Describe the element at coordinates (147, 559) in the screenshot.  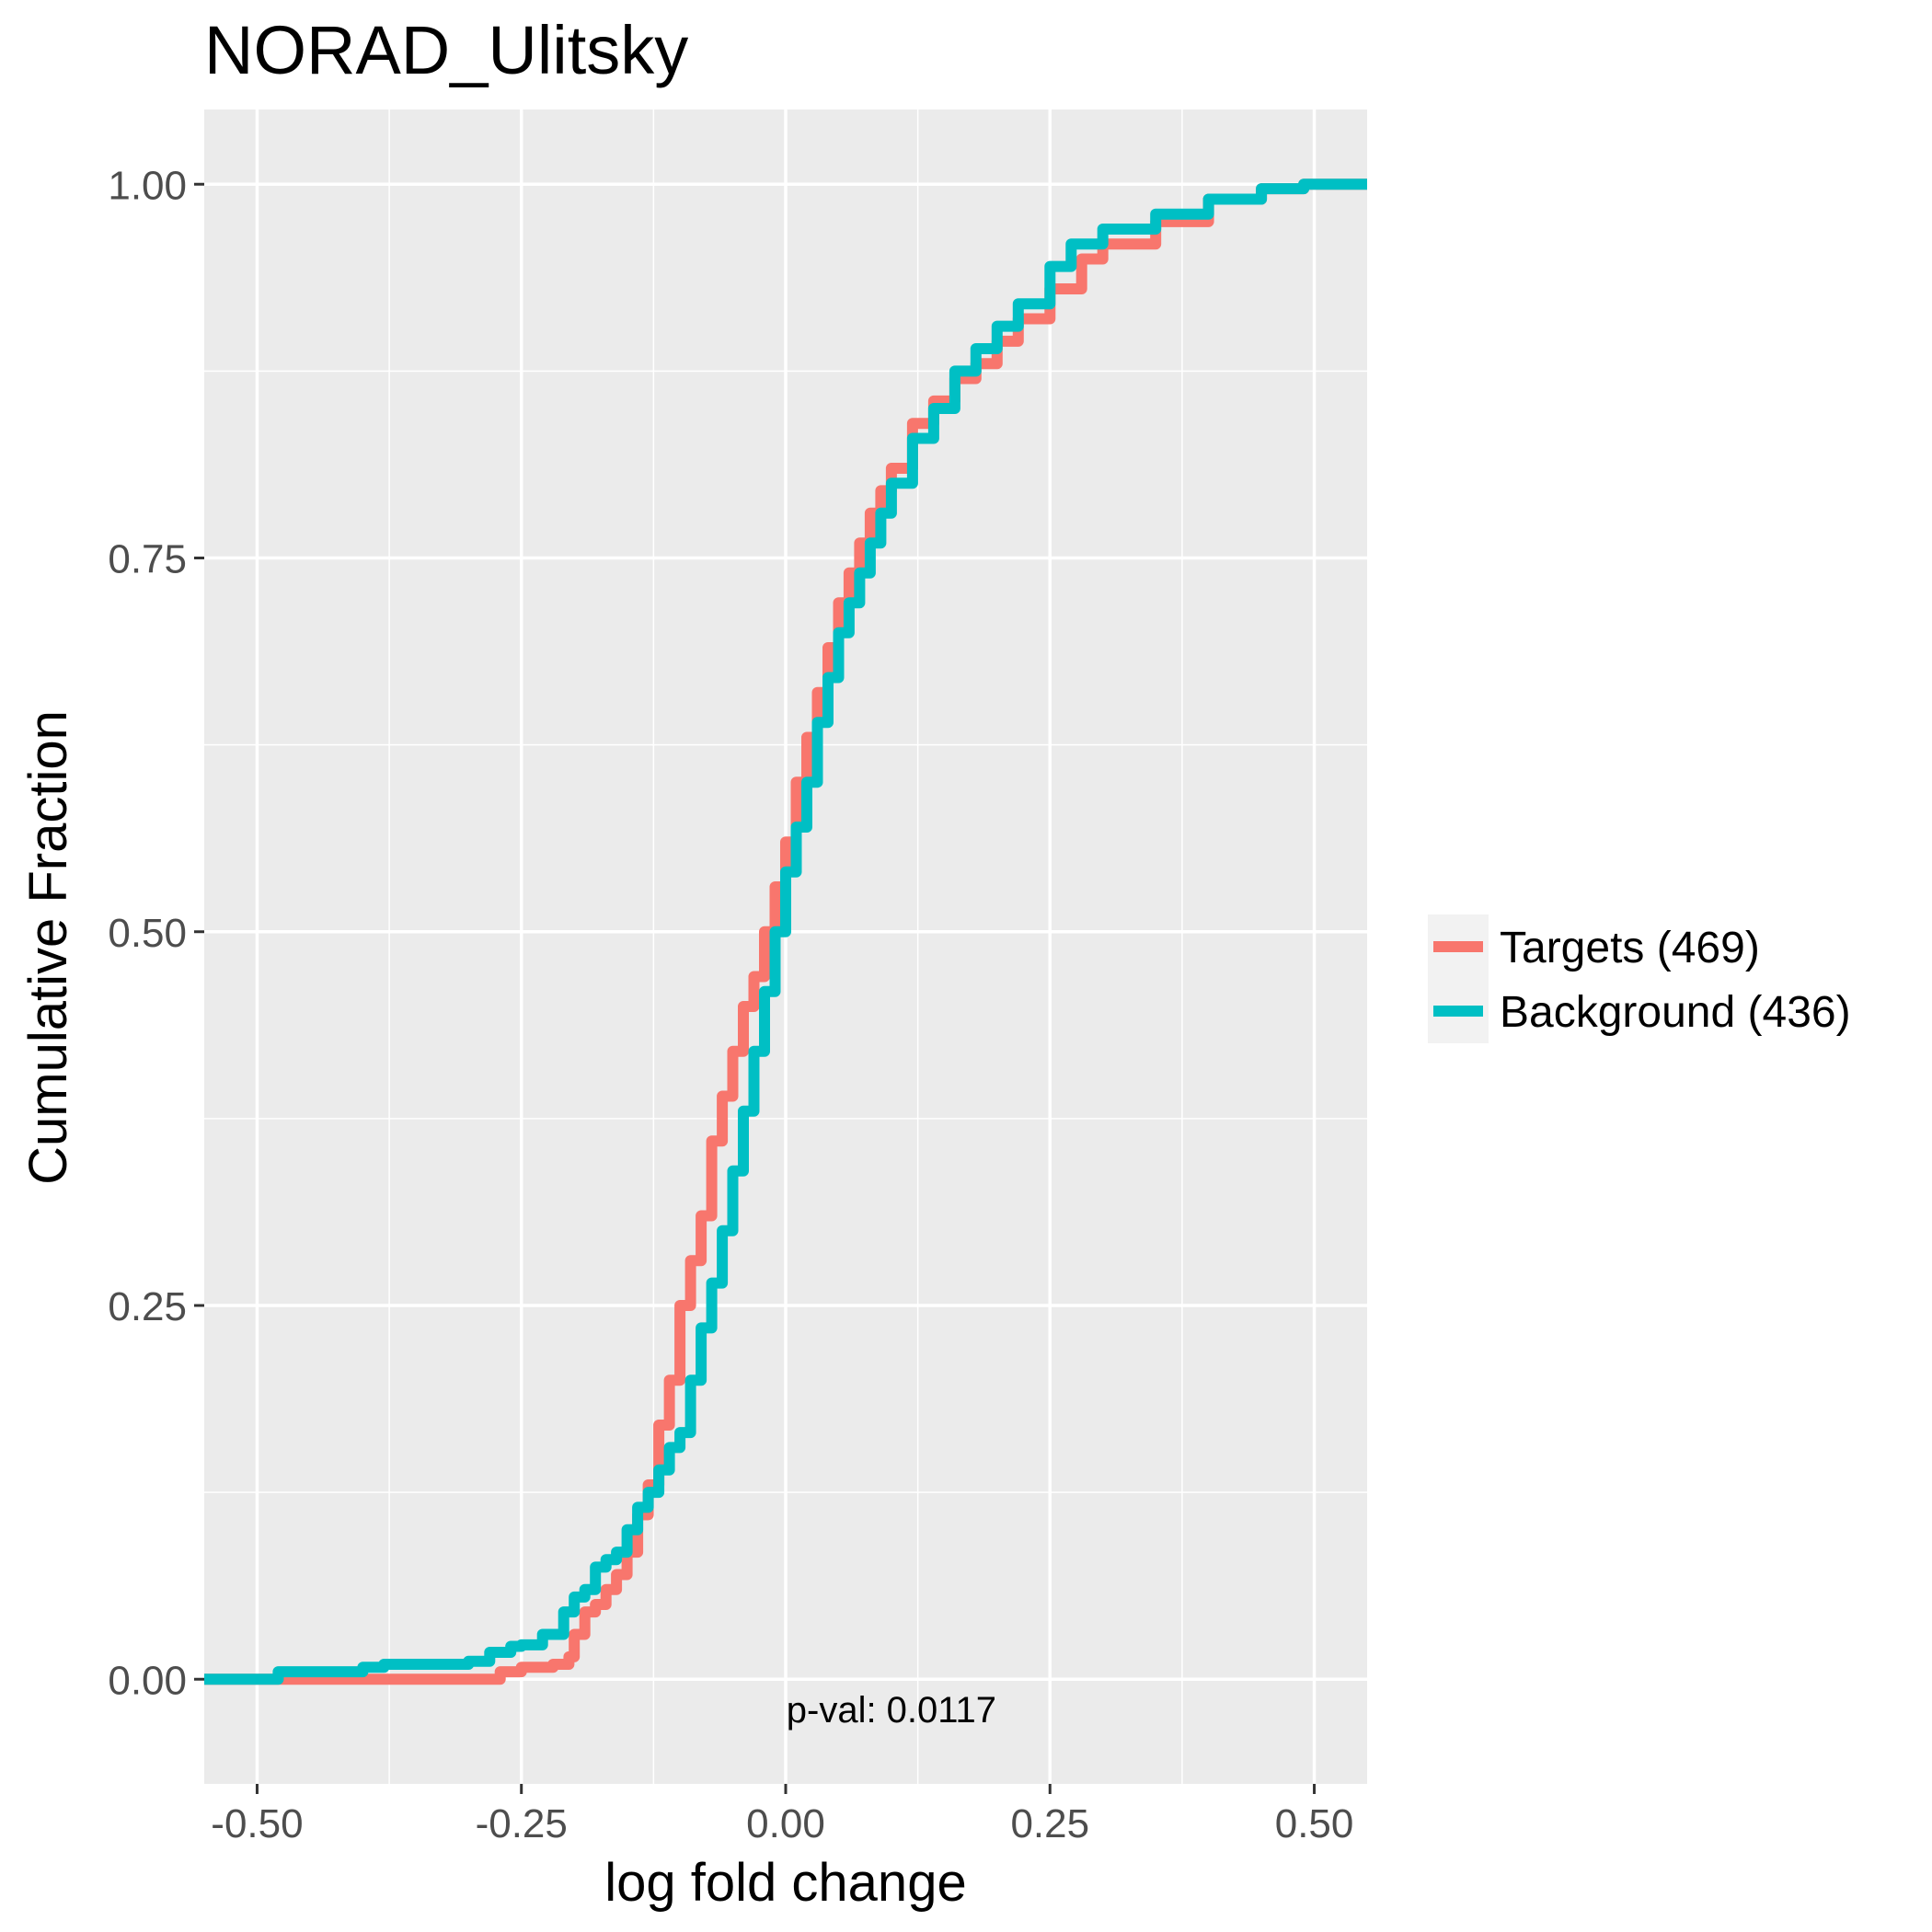
I see `y-tick-label: 0.75` at that location.